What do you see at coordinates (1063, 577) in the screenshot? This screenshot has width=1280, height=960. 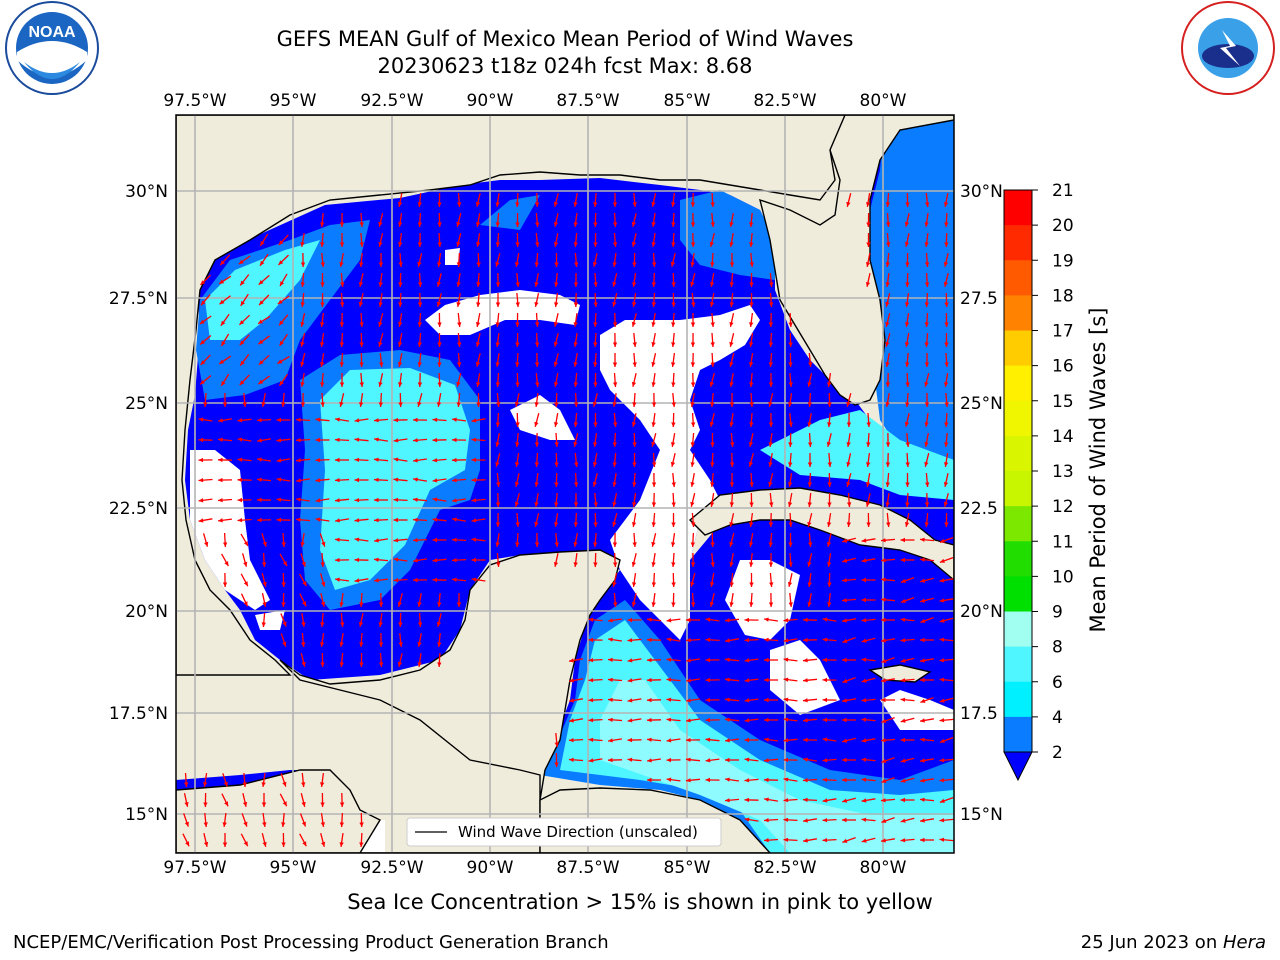 I see `colorbar-label: 10` at bounding box center [1063, 577].